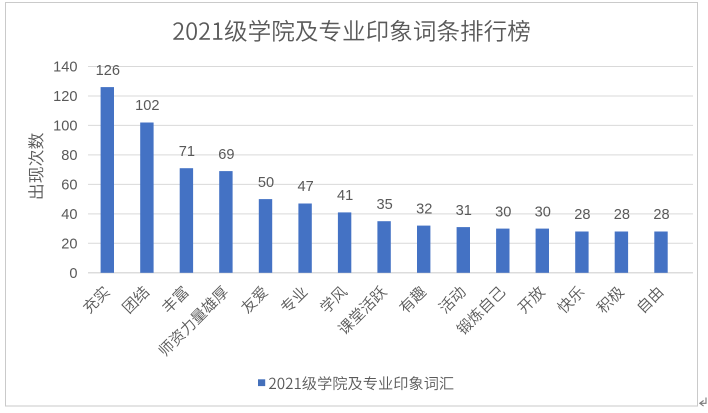 This screenshot has height=413, width=708. I want to click on svg-text: 60, so click(69, 186).